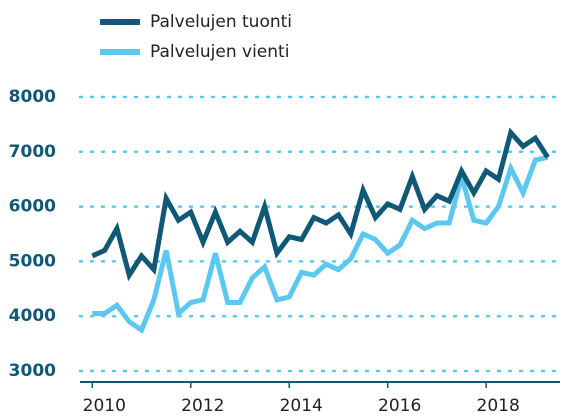 This screenshot has width=566, height=417. What do you see at coordinates (104, 406) in the screenshot?
I see `x-tick-label: 2010` at bounding box center [104, 406].